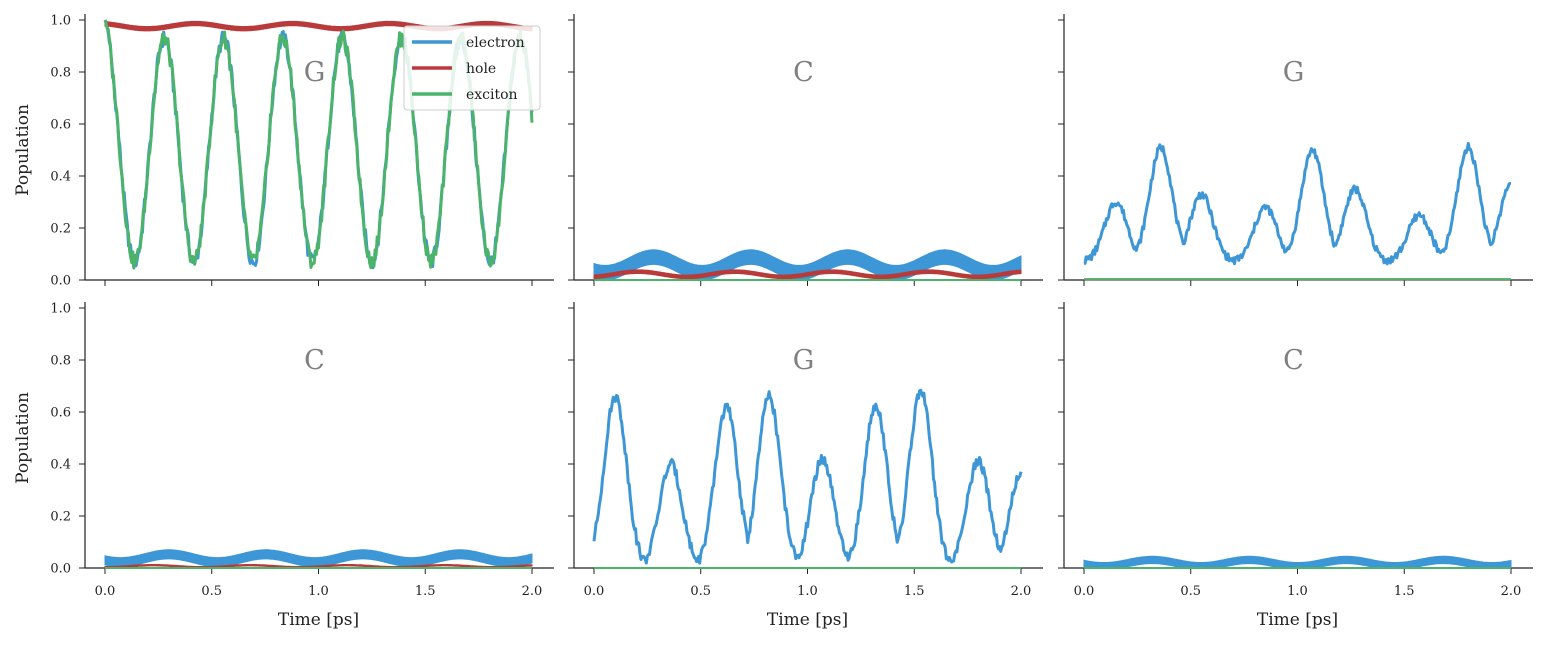 The image size is (1547, 647). Describe the element at coordinates (481, 69) in the screenshot. I see `legend-label-hole: hole` at that location.